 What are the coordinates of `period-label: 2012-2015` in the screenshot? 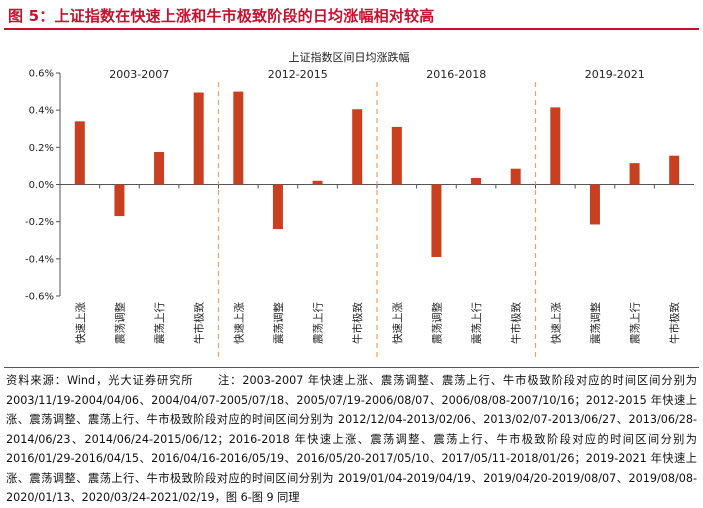 It's located at (298, 74).